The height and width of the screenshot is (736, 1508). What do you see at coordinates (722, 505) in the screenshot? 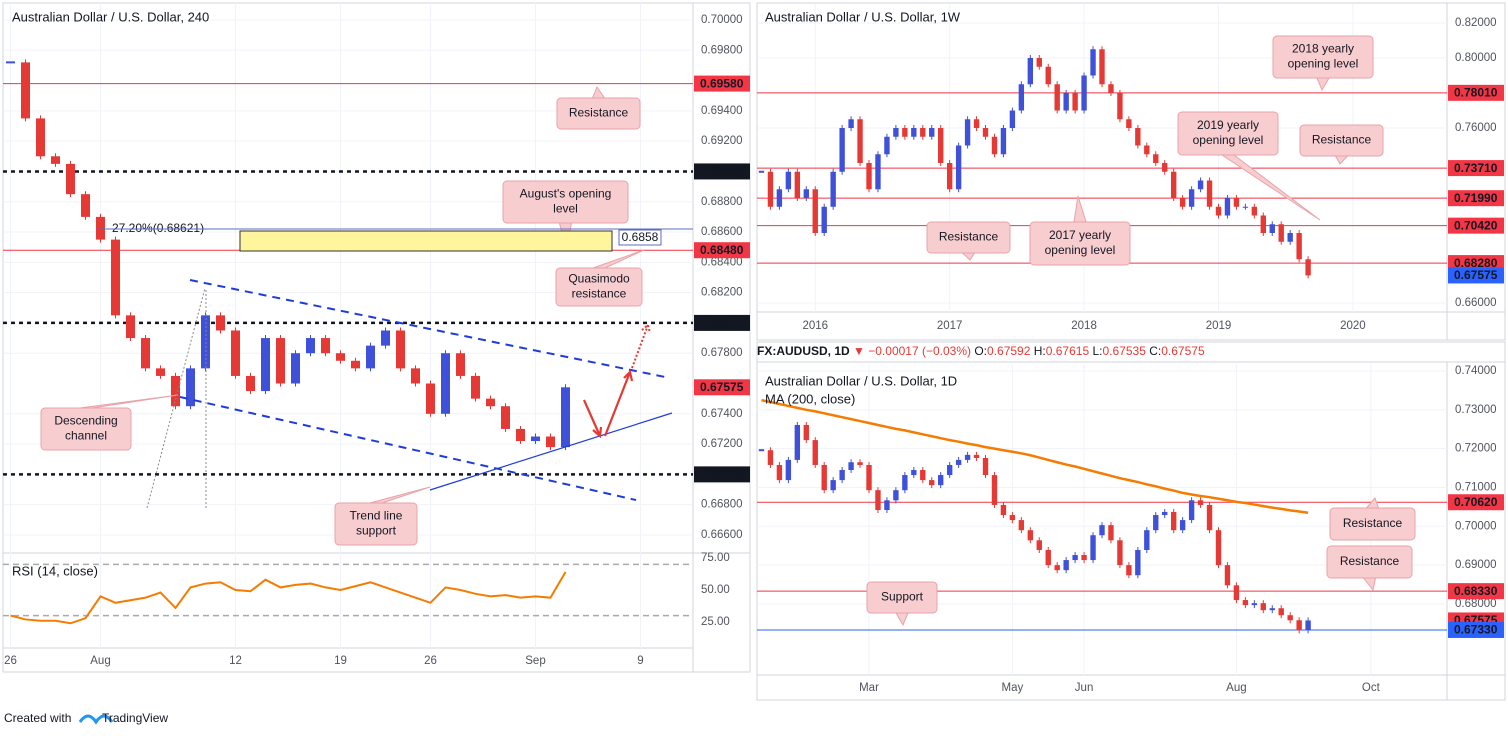
I see `y-tick-label: 0.66800` at bounding box center [722, 505].